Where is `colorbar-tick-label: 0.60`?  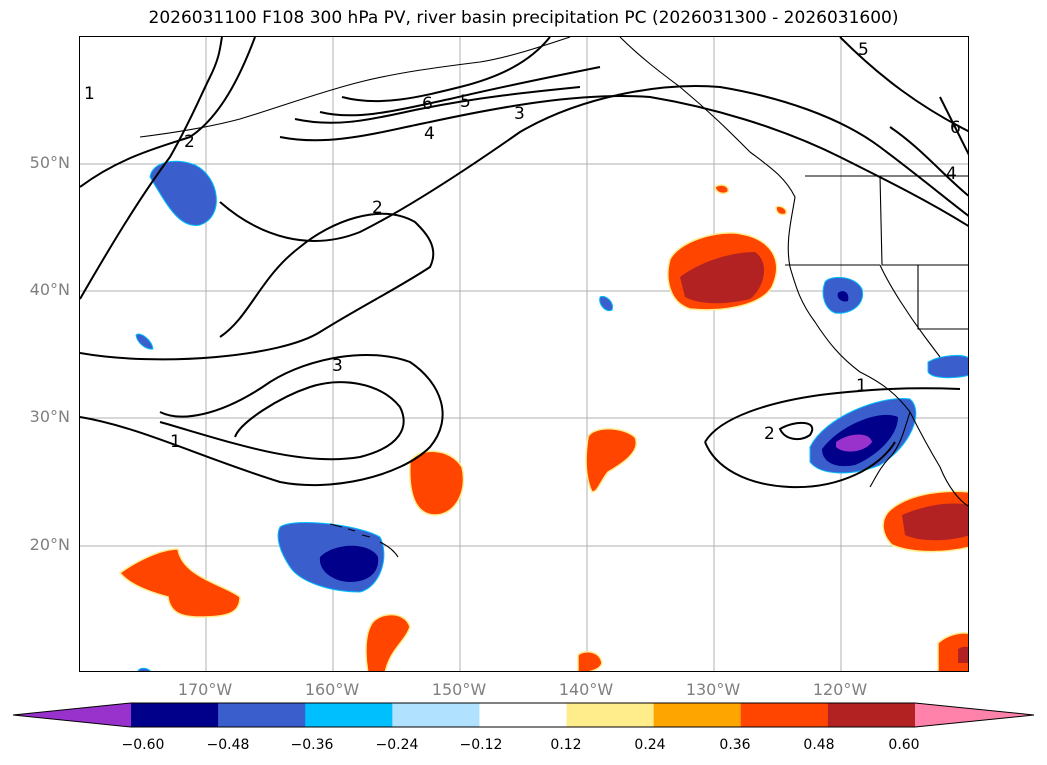
colorbar-tick-label: 0.60 is located at coordinates (904, 745).